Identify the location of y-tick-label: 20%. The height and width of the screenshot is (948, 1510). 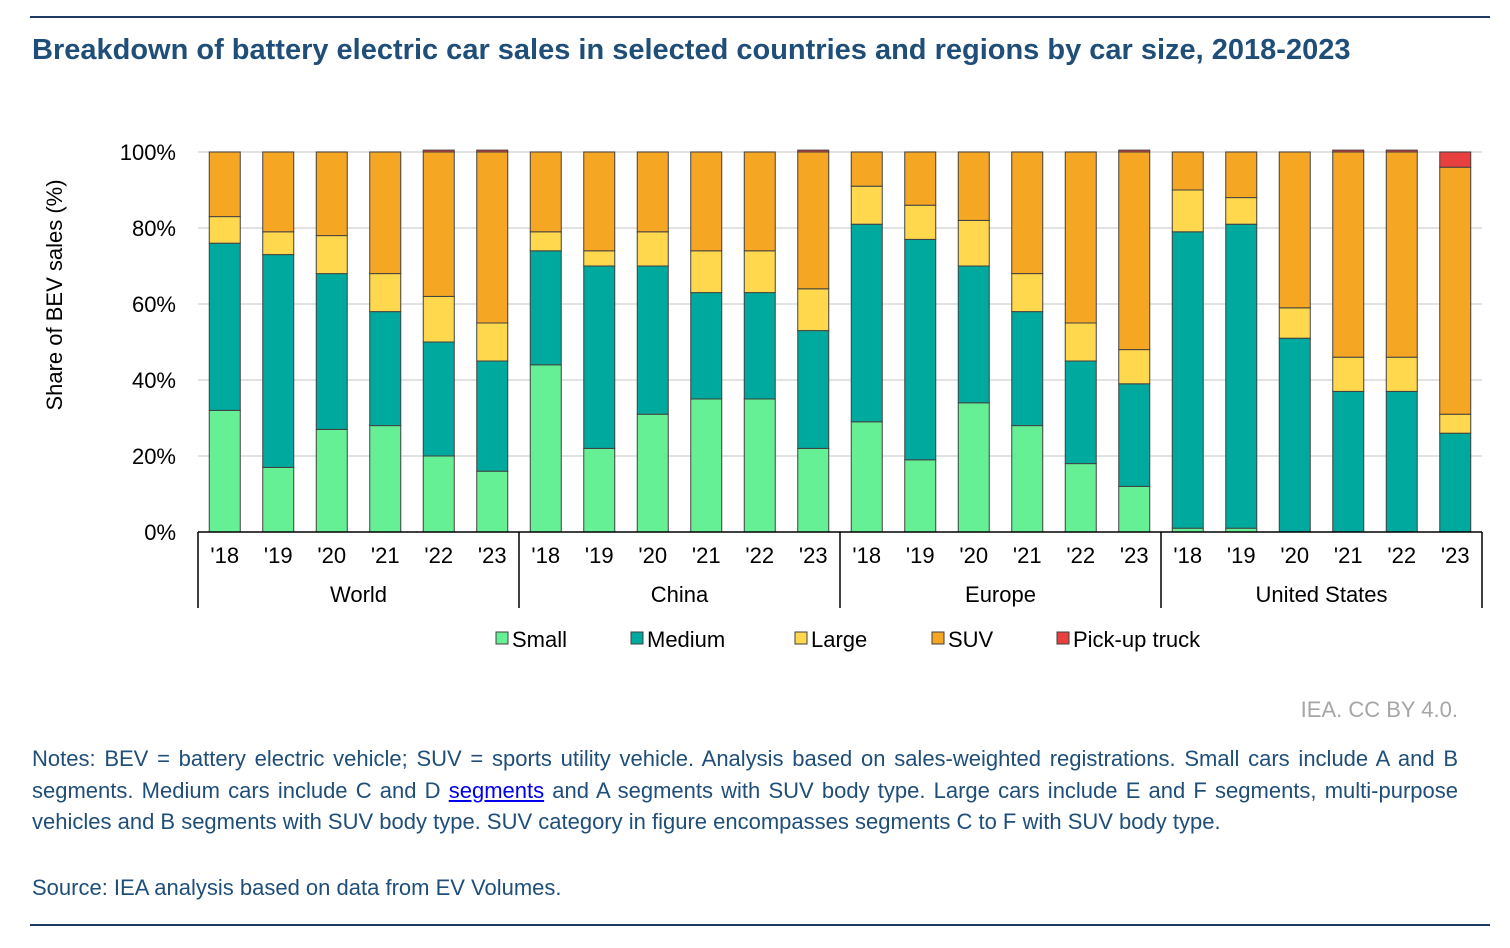
(154, 456).